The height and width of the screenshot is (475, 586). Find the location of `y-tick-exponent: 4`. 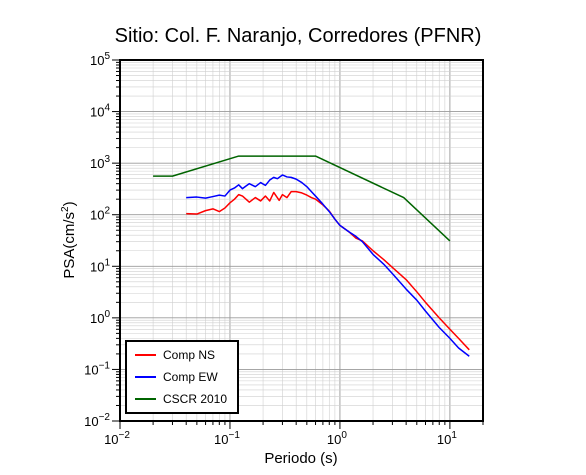

y-tick-exponent: 4 is located at coordinates (107, 108).